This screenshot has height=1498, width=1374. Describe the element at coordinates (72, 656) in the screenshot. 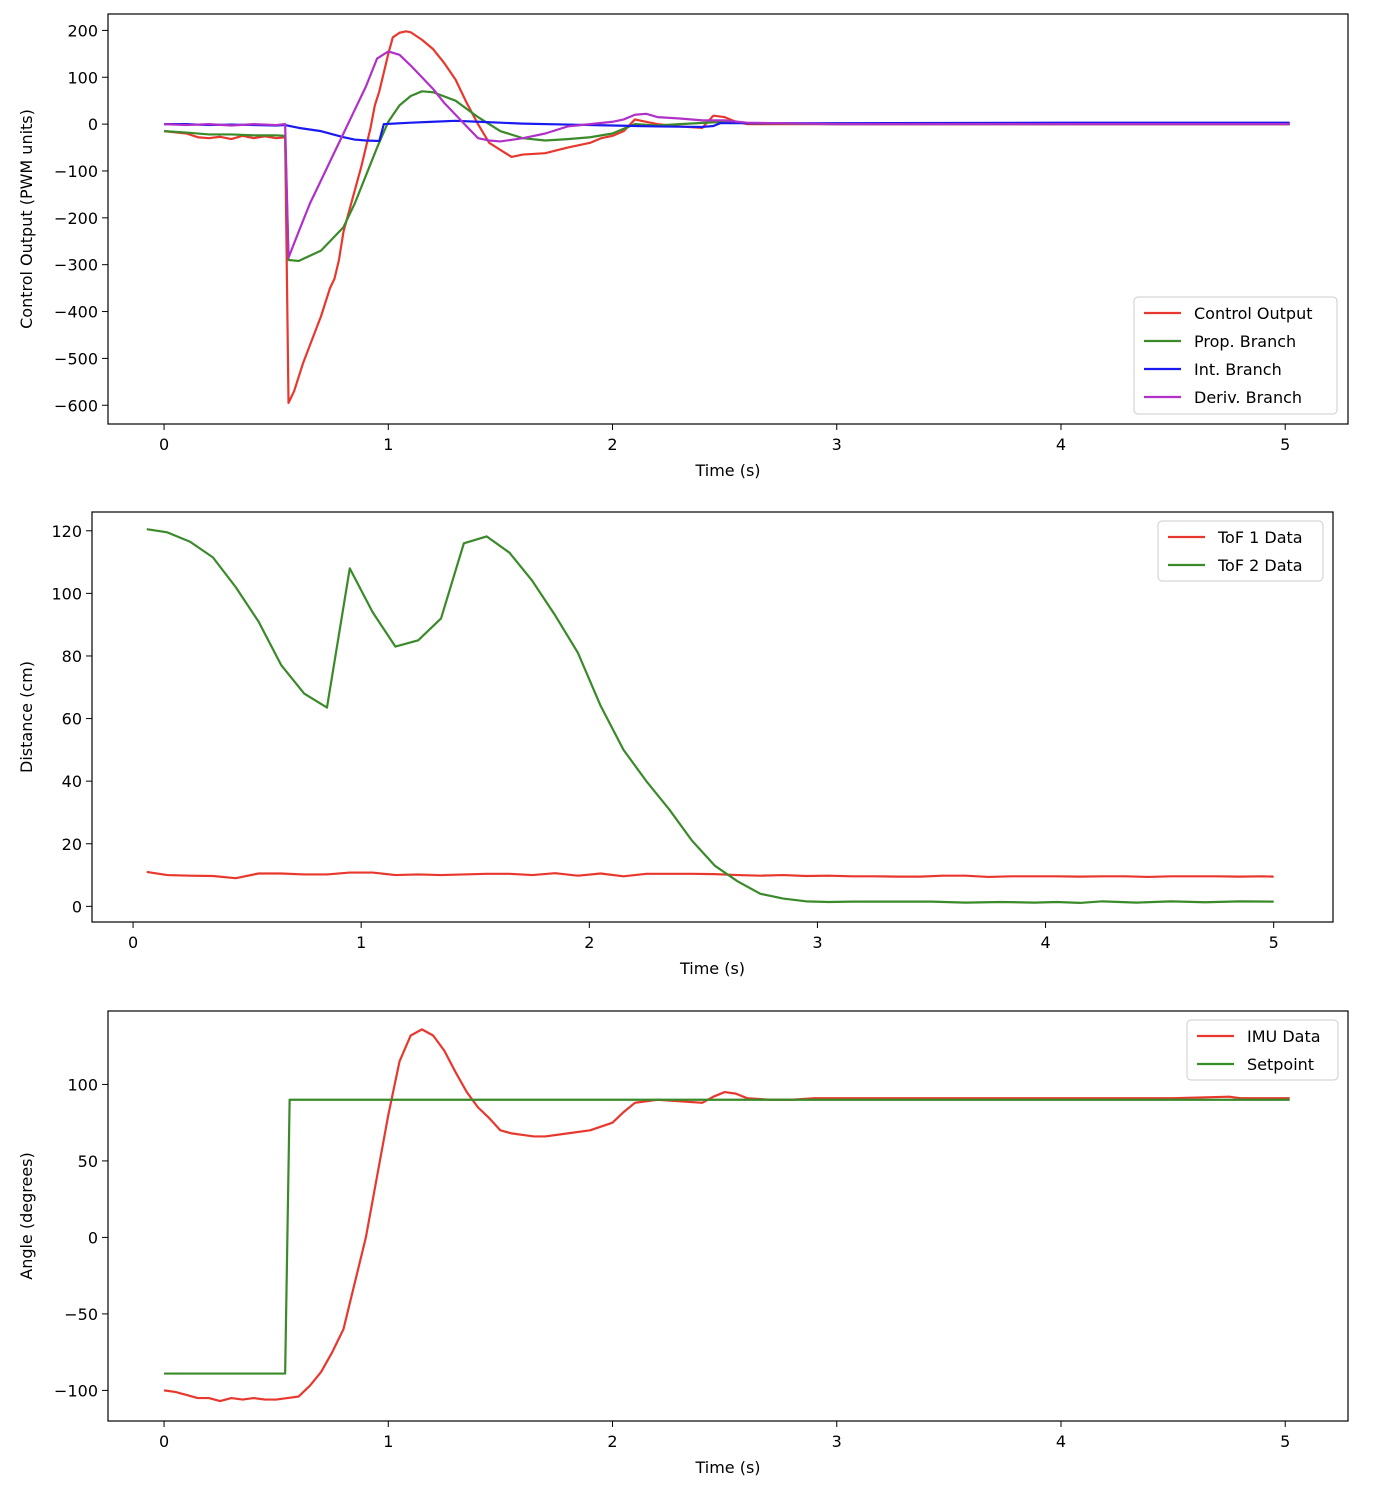

I see `y-tick-label: 80` at that location.